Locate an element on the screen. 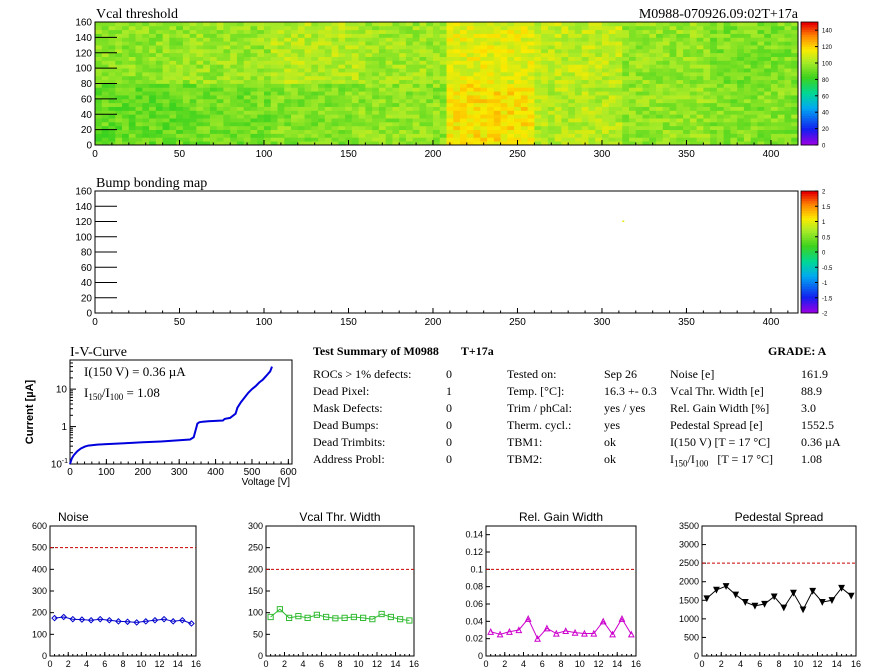 This screenshot has height=672, width=896. bump-scale-bin is located at coordinates (809, 231).